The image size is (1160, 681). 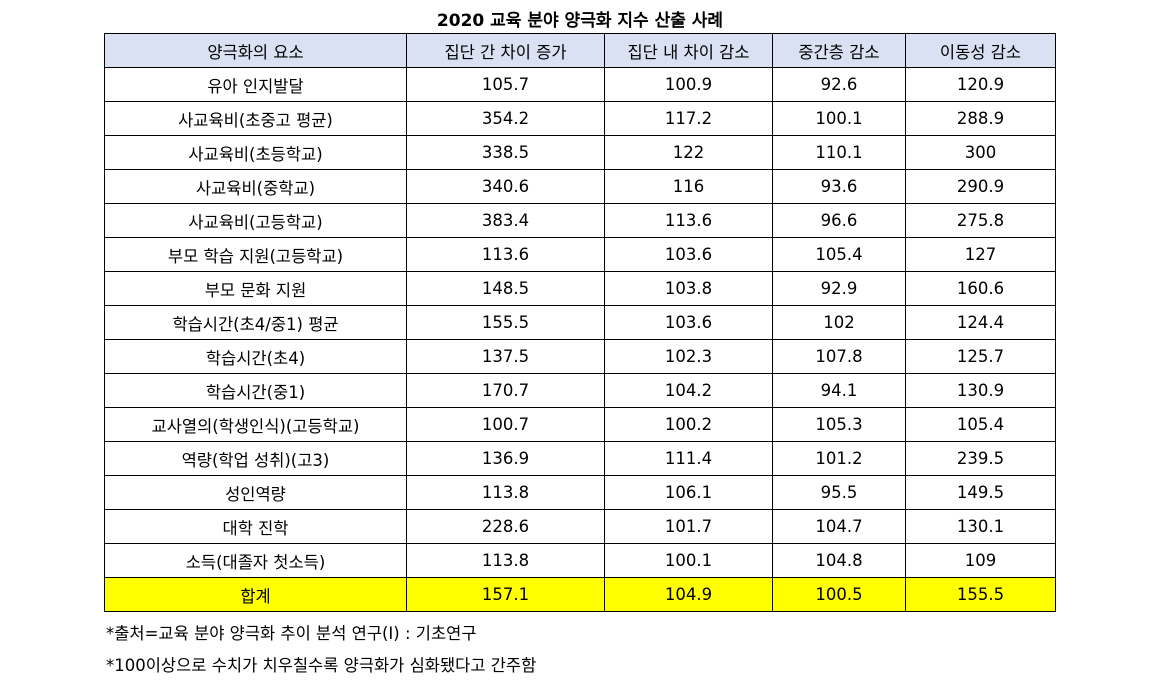 What do you see at coordinates (255, 288) in the screenshot?
I see `element-cell: 부모 문화 지원` at bounding box center [255, 288].